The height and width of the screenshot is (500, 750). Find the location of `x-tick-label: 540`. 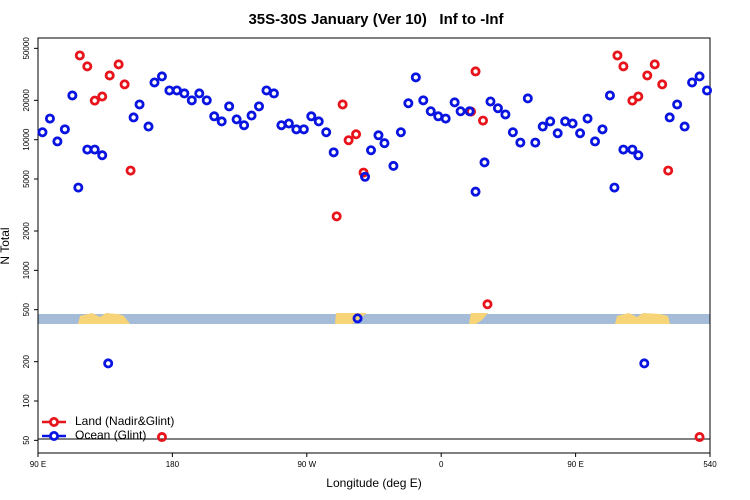

x-tick-label: 540 is located at coordinates (710, 464).